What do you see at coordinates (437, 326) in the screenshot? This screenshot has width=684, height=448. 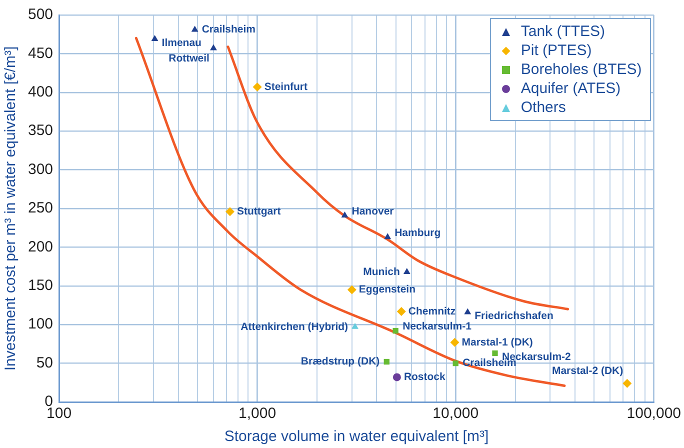 I see `annotation: Neckarsulm-1` at bounding box center [437, 326].